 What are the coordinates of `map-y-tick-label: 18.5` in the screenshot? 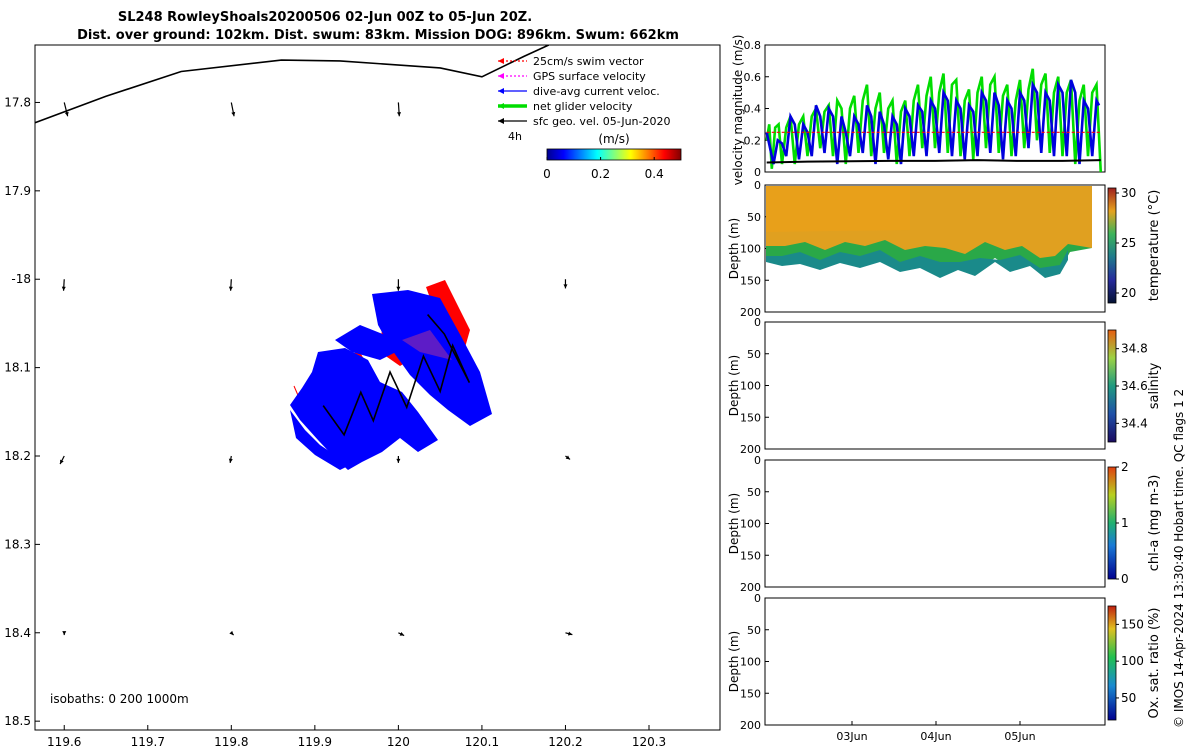 It's located at (17, 721).